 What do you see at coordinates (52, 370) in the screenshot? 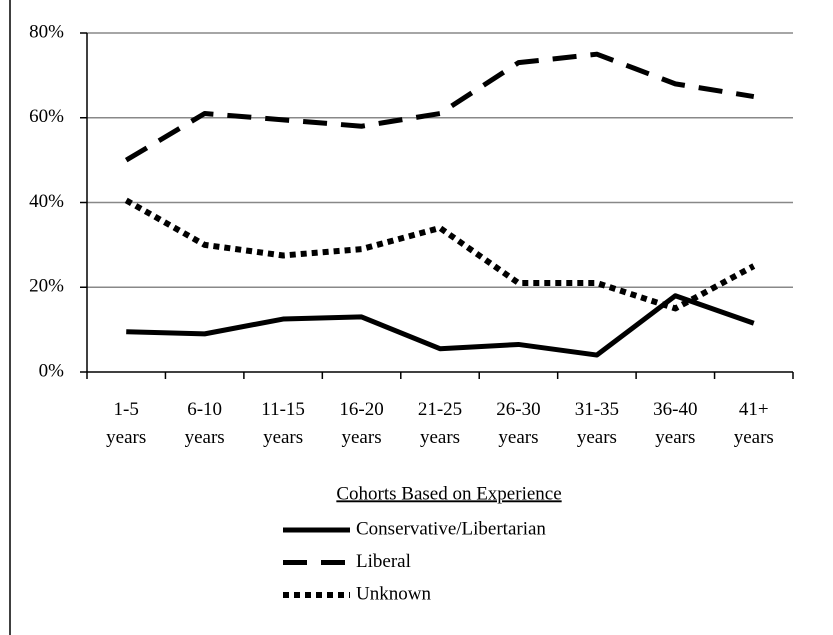
I see `y-tick-label: 0%` at bounding box center [52, 370].